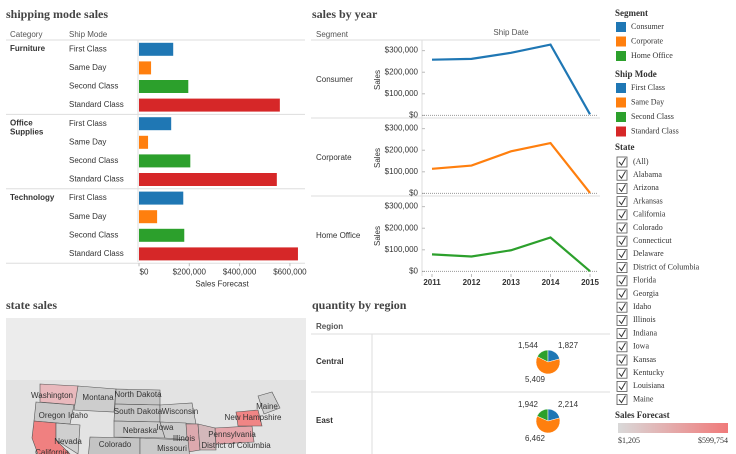  What do you see at coordinates (329, 326) in the screenshot?
I see `column-header: Region` at bounding box center [329, 326].